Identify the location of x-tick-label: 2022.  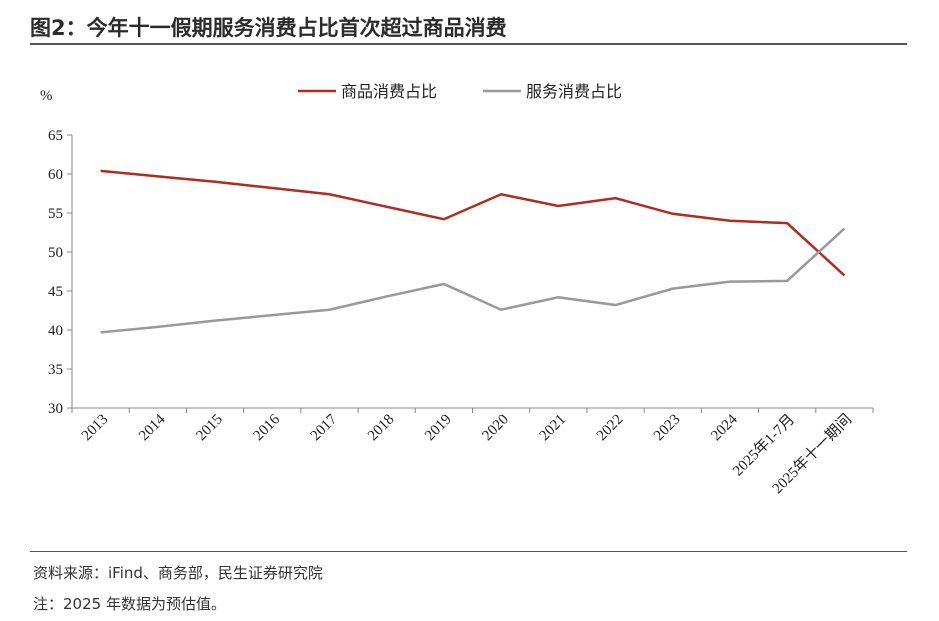
(610, 428).